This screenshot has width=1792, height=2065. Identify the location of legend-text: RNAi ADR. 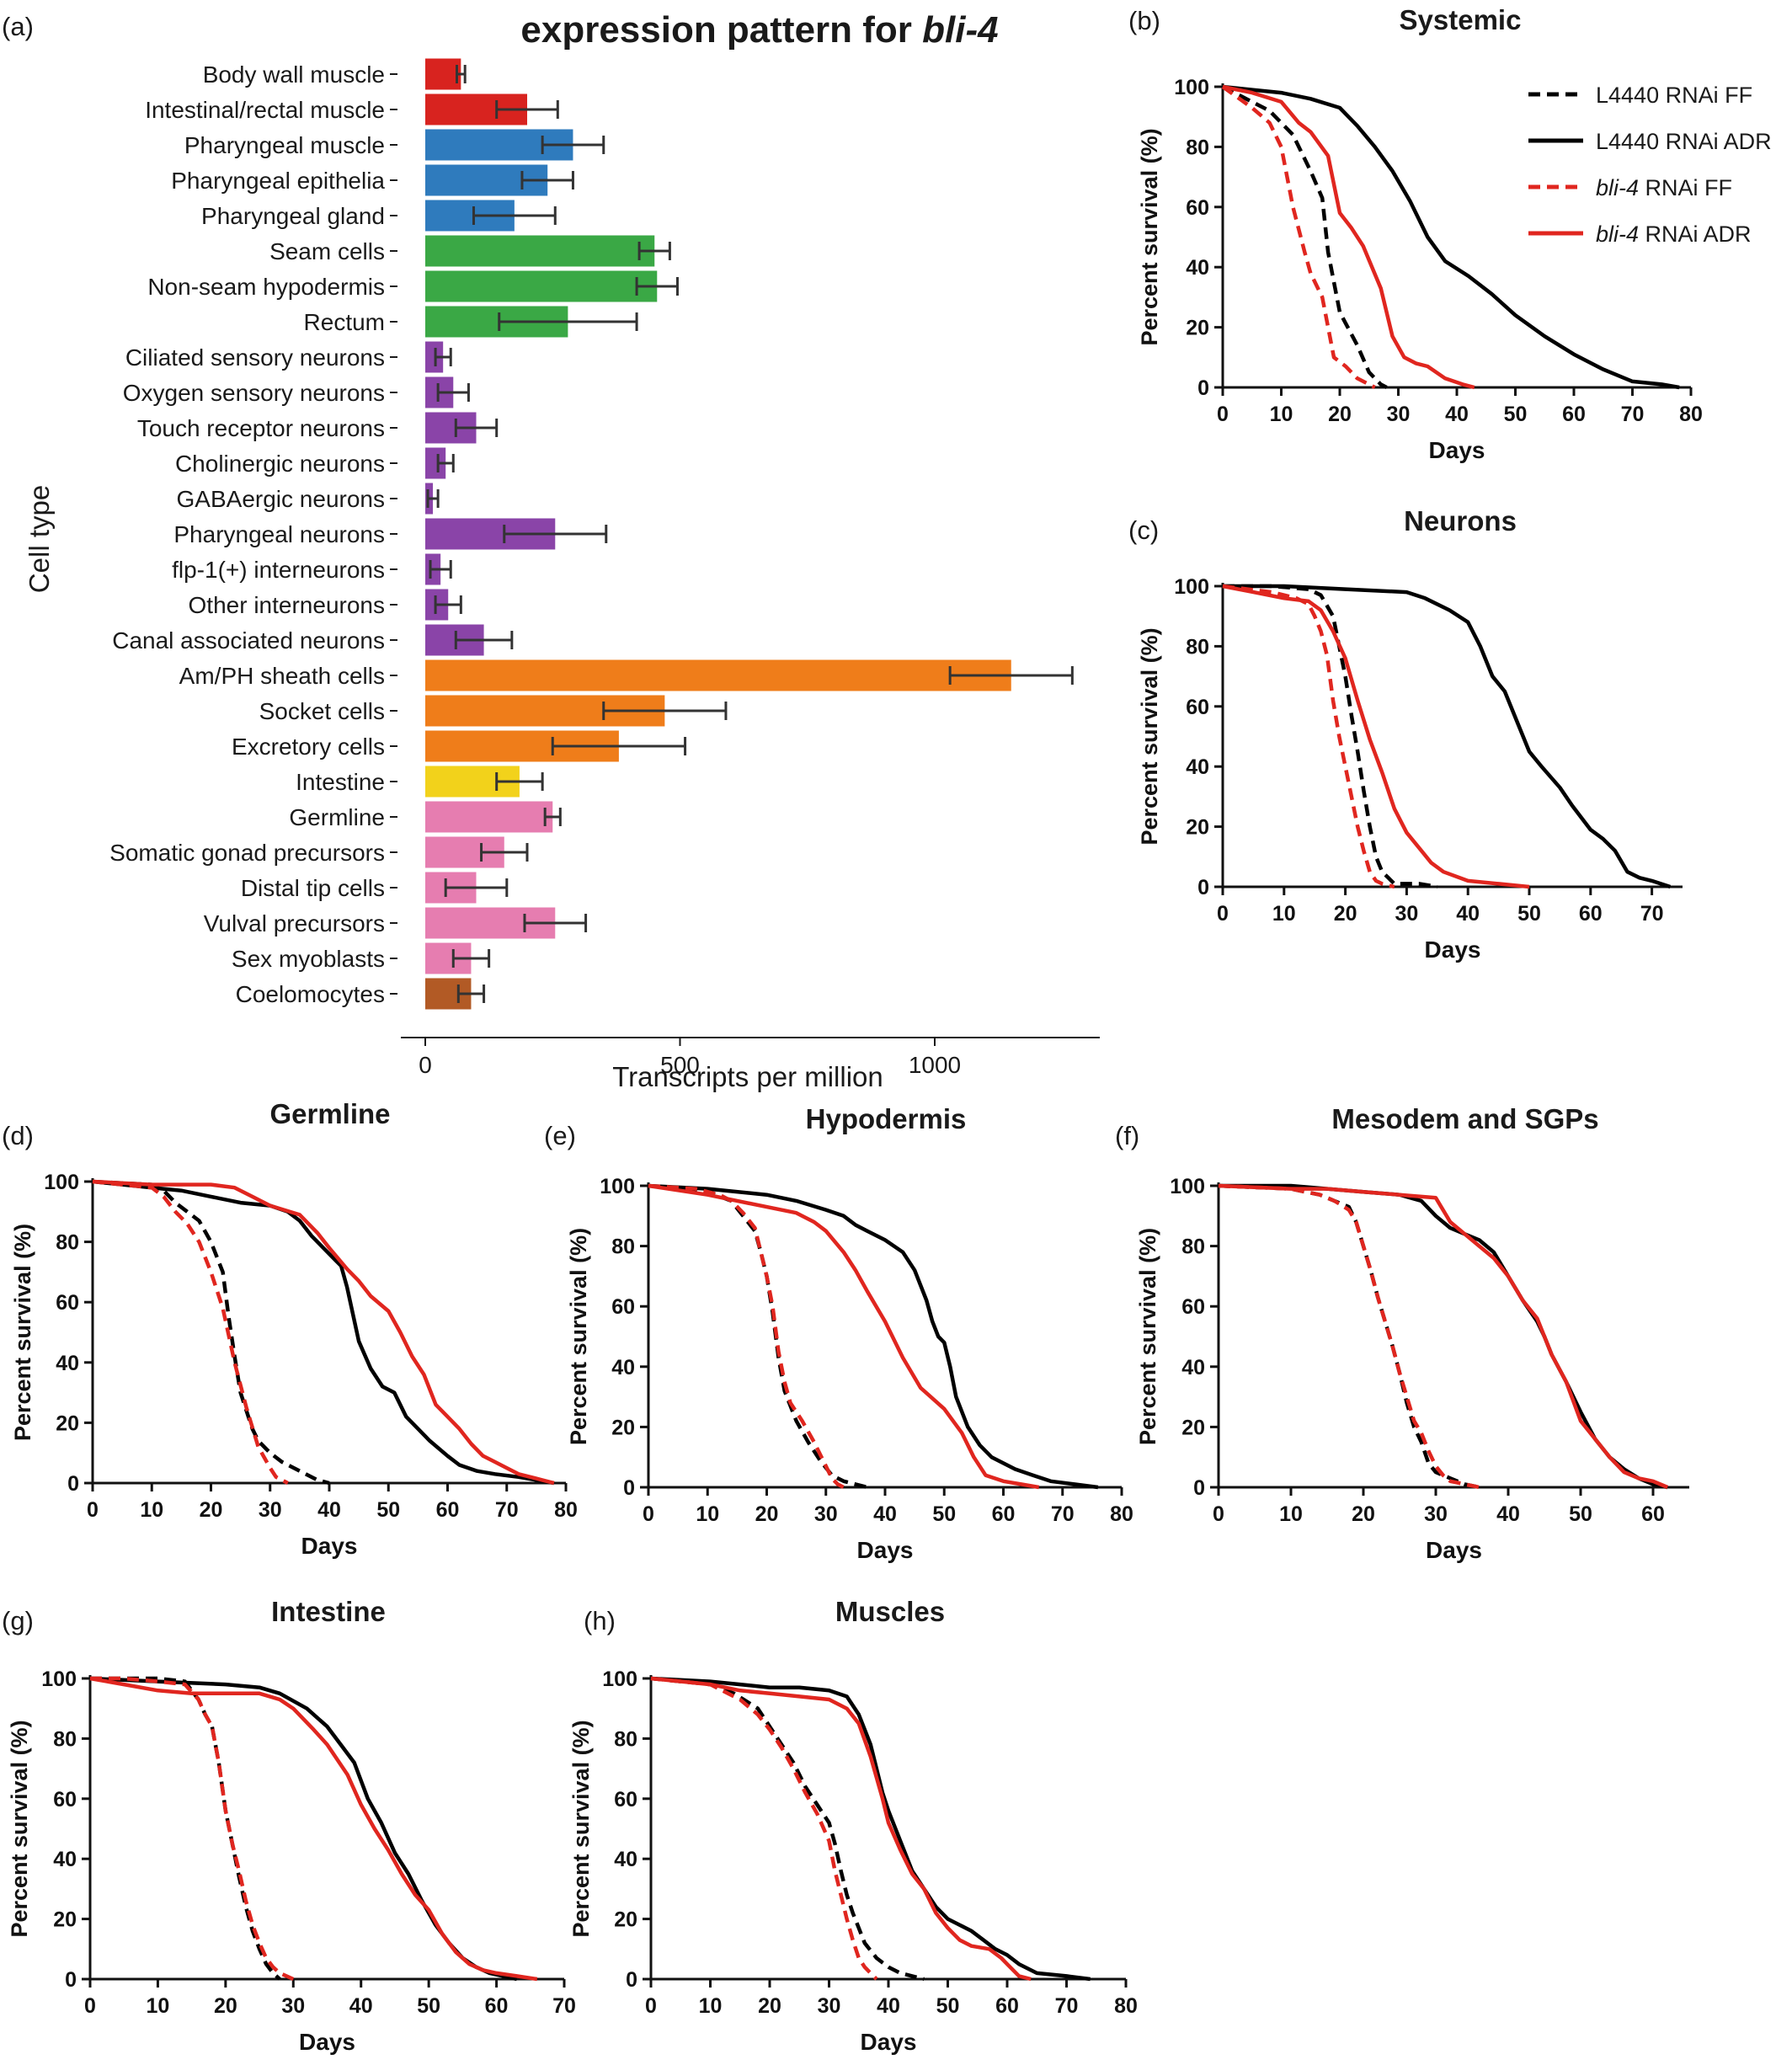
(1698, 234).